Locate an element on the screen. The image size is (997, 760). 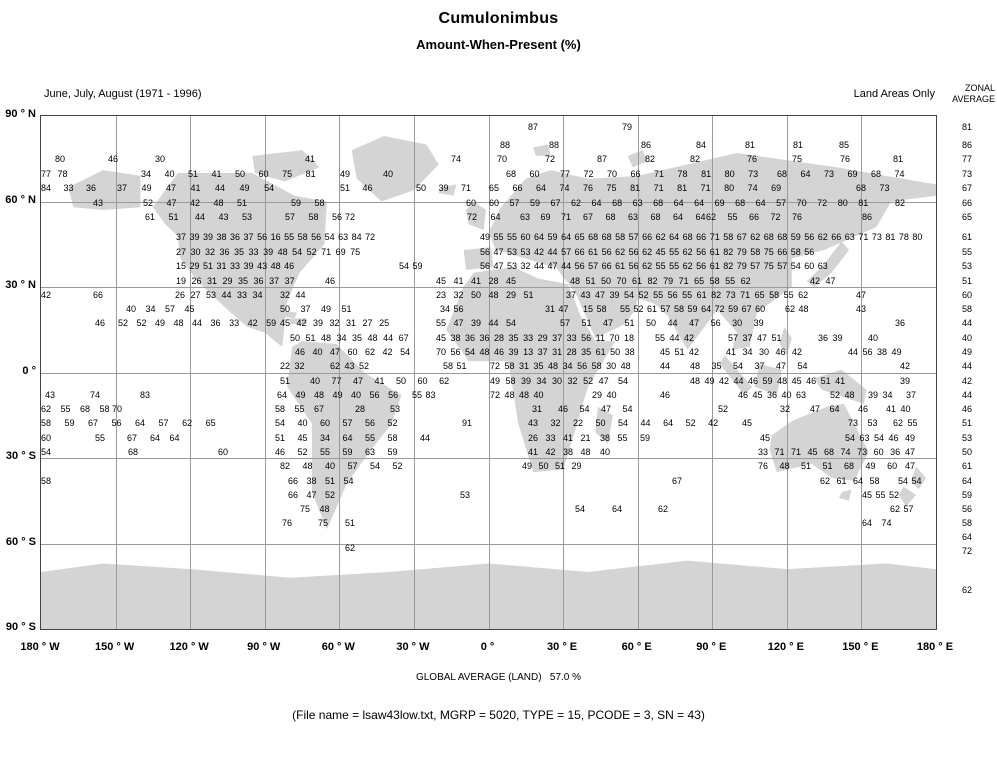
tasmania is located at coordinates (845, 495).